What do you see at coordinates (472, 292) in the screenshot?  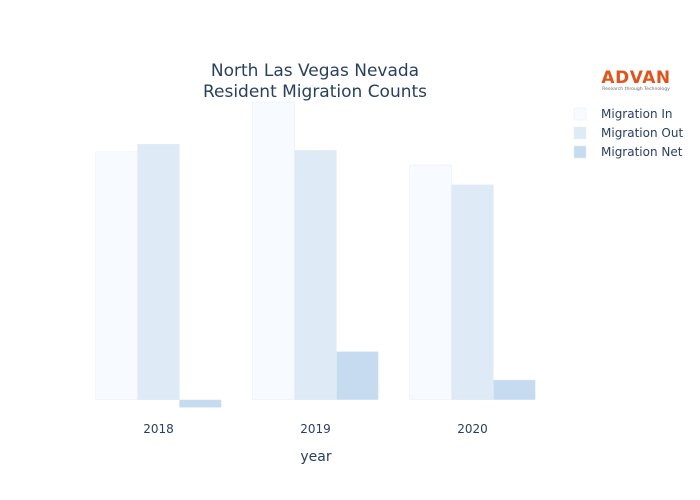 I see `bar-migration-out-2020` at bounding box center [472, 292].